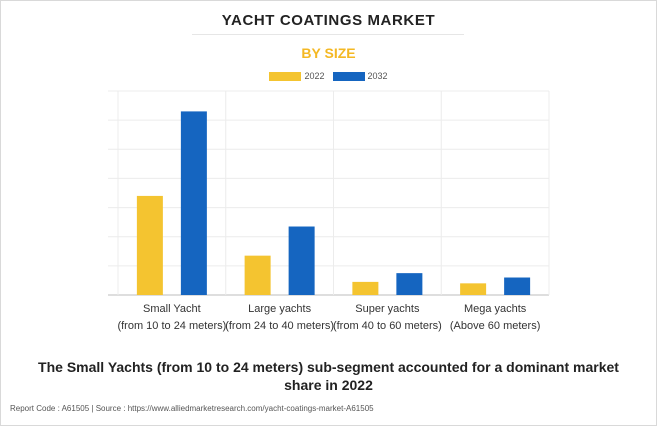 The width and height of the screenshot is (657, 426). Describe the element at coordinates (285, 76) in the screenshot. I see `legend-swatch-2022` at that location.